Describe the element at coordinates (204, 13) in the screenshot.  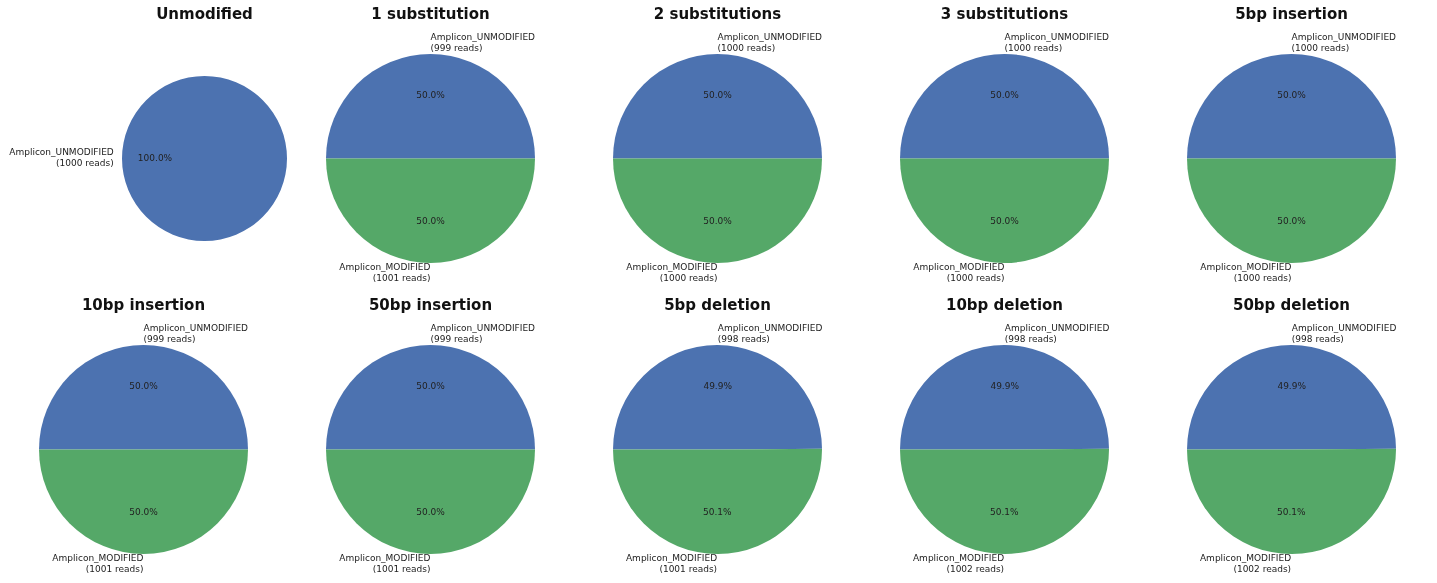
I see `chart-title: Unmodified` at that location.